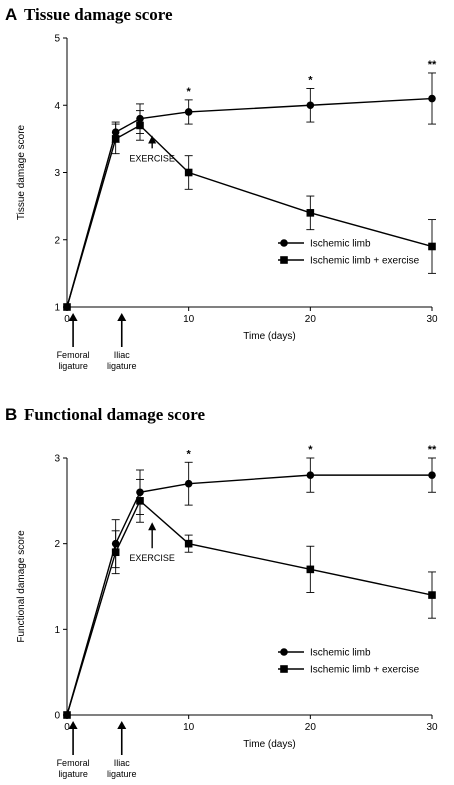 The image size is (454, 785). Describe the element at coordinates (57, 106) in the screenshot. I see `y-tick-label: 4` at that location.